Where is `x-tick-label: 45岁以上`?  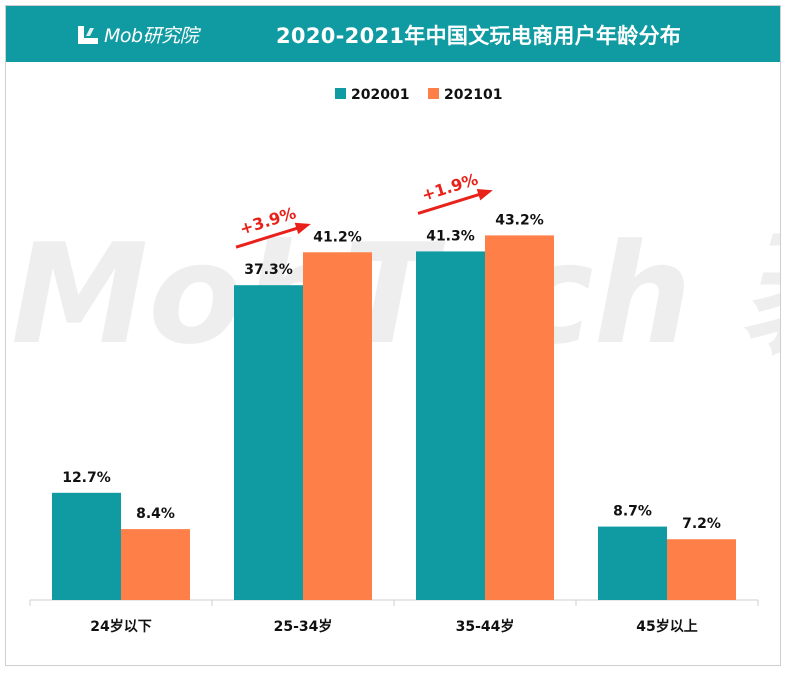
x-tick-label: 45岁以上 is located at coordinates (666, 626).